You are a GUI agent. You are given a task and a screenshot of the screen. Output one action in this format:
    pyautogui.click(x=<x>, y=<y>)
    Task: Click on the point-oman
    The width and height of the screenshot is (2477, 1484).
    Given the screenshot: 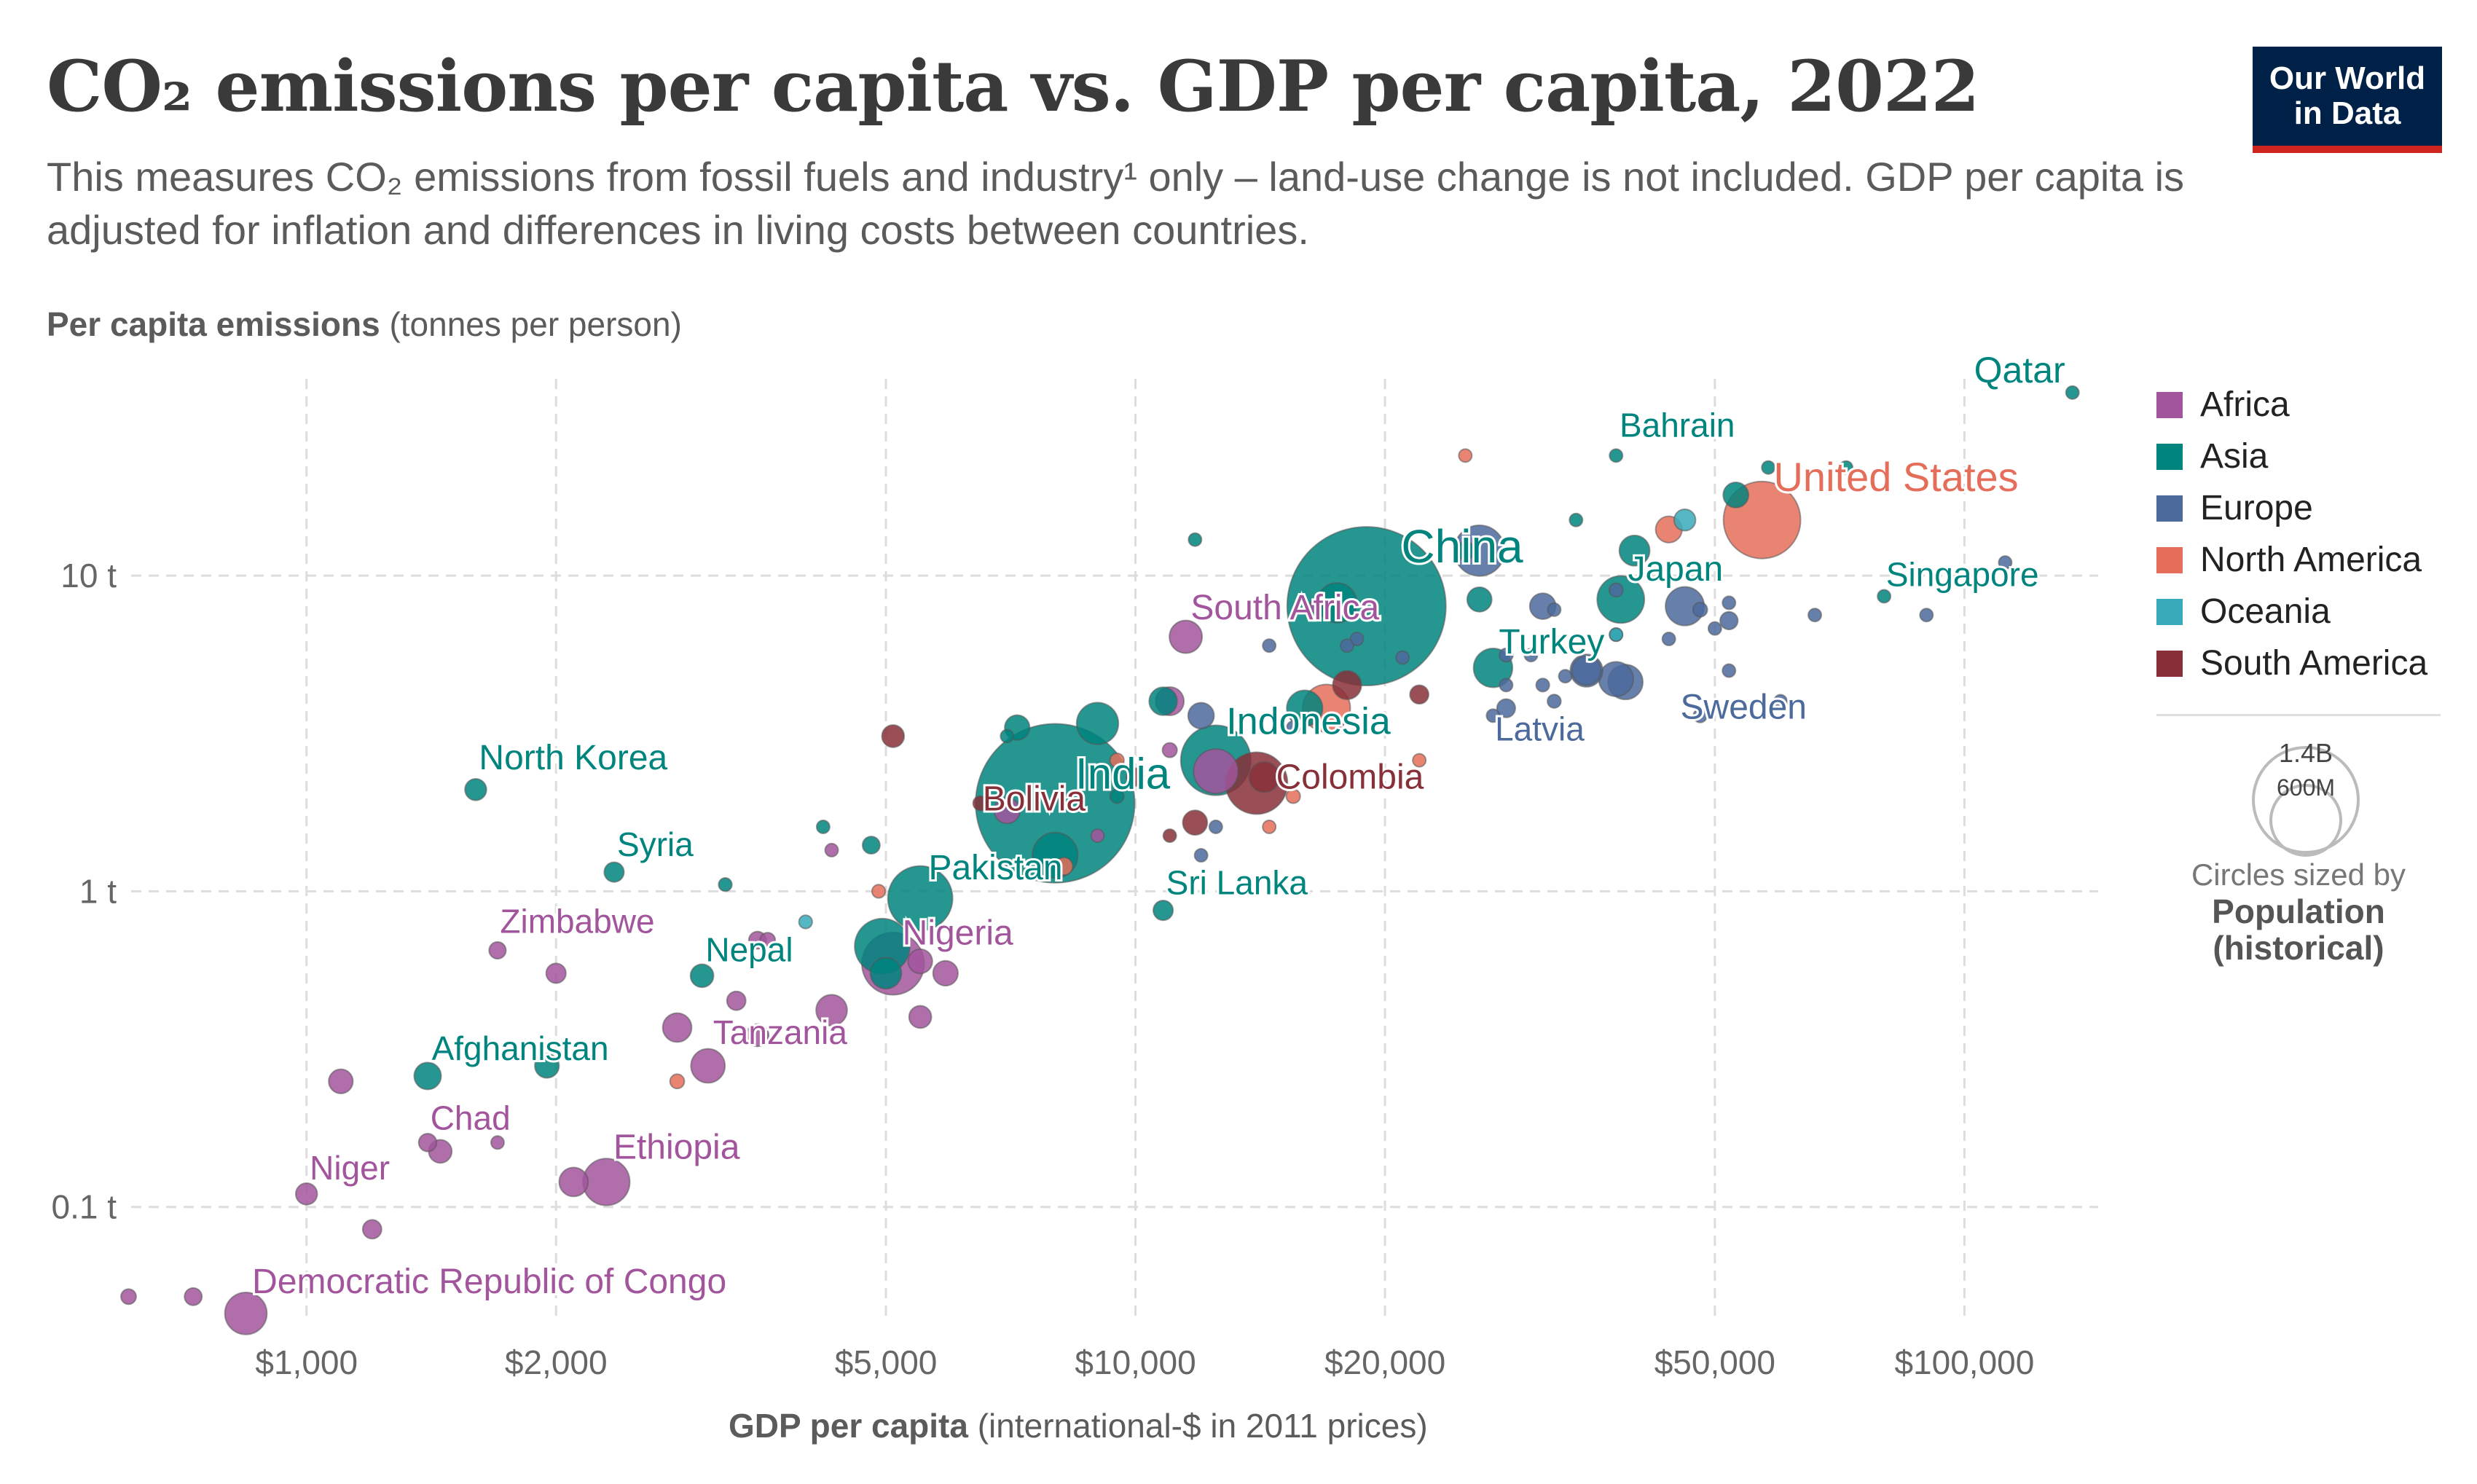 What is the action you would take?
    pyautogui.click(x=1576, y=519)
    